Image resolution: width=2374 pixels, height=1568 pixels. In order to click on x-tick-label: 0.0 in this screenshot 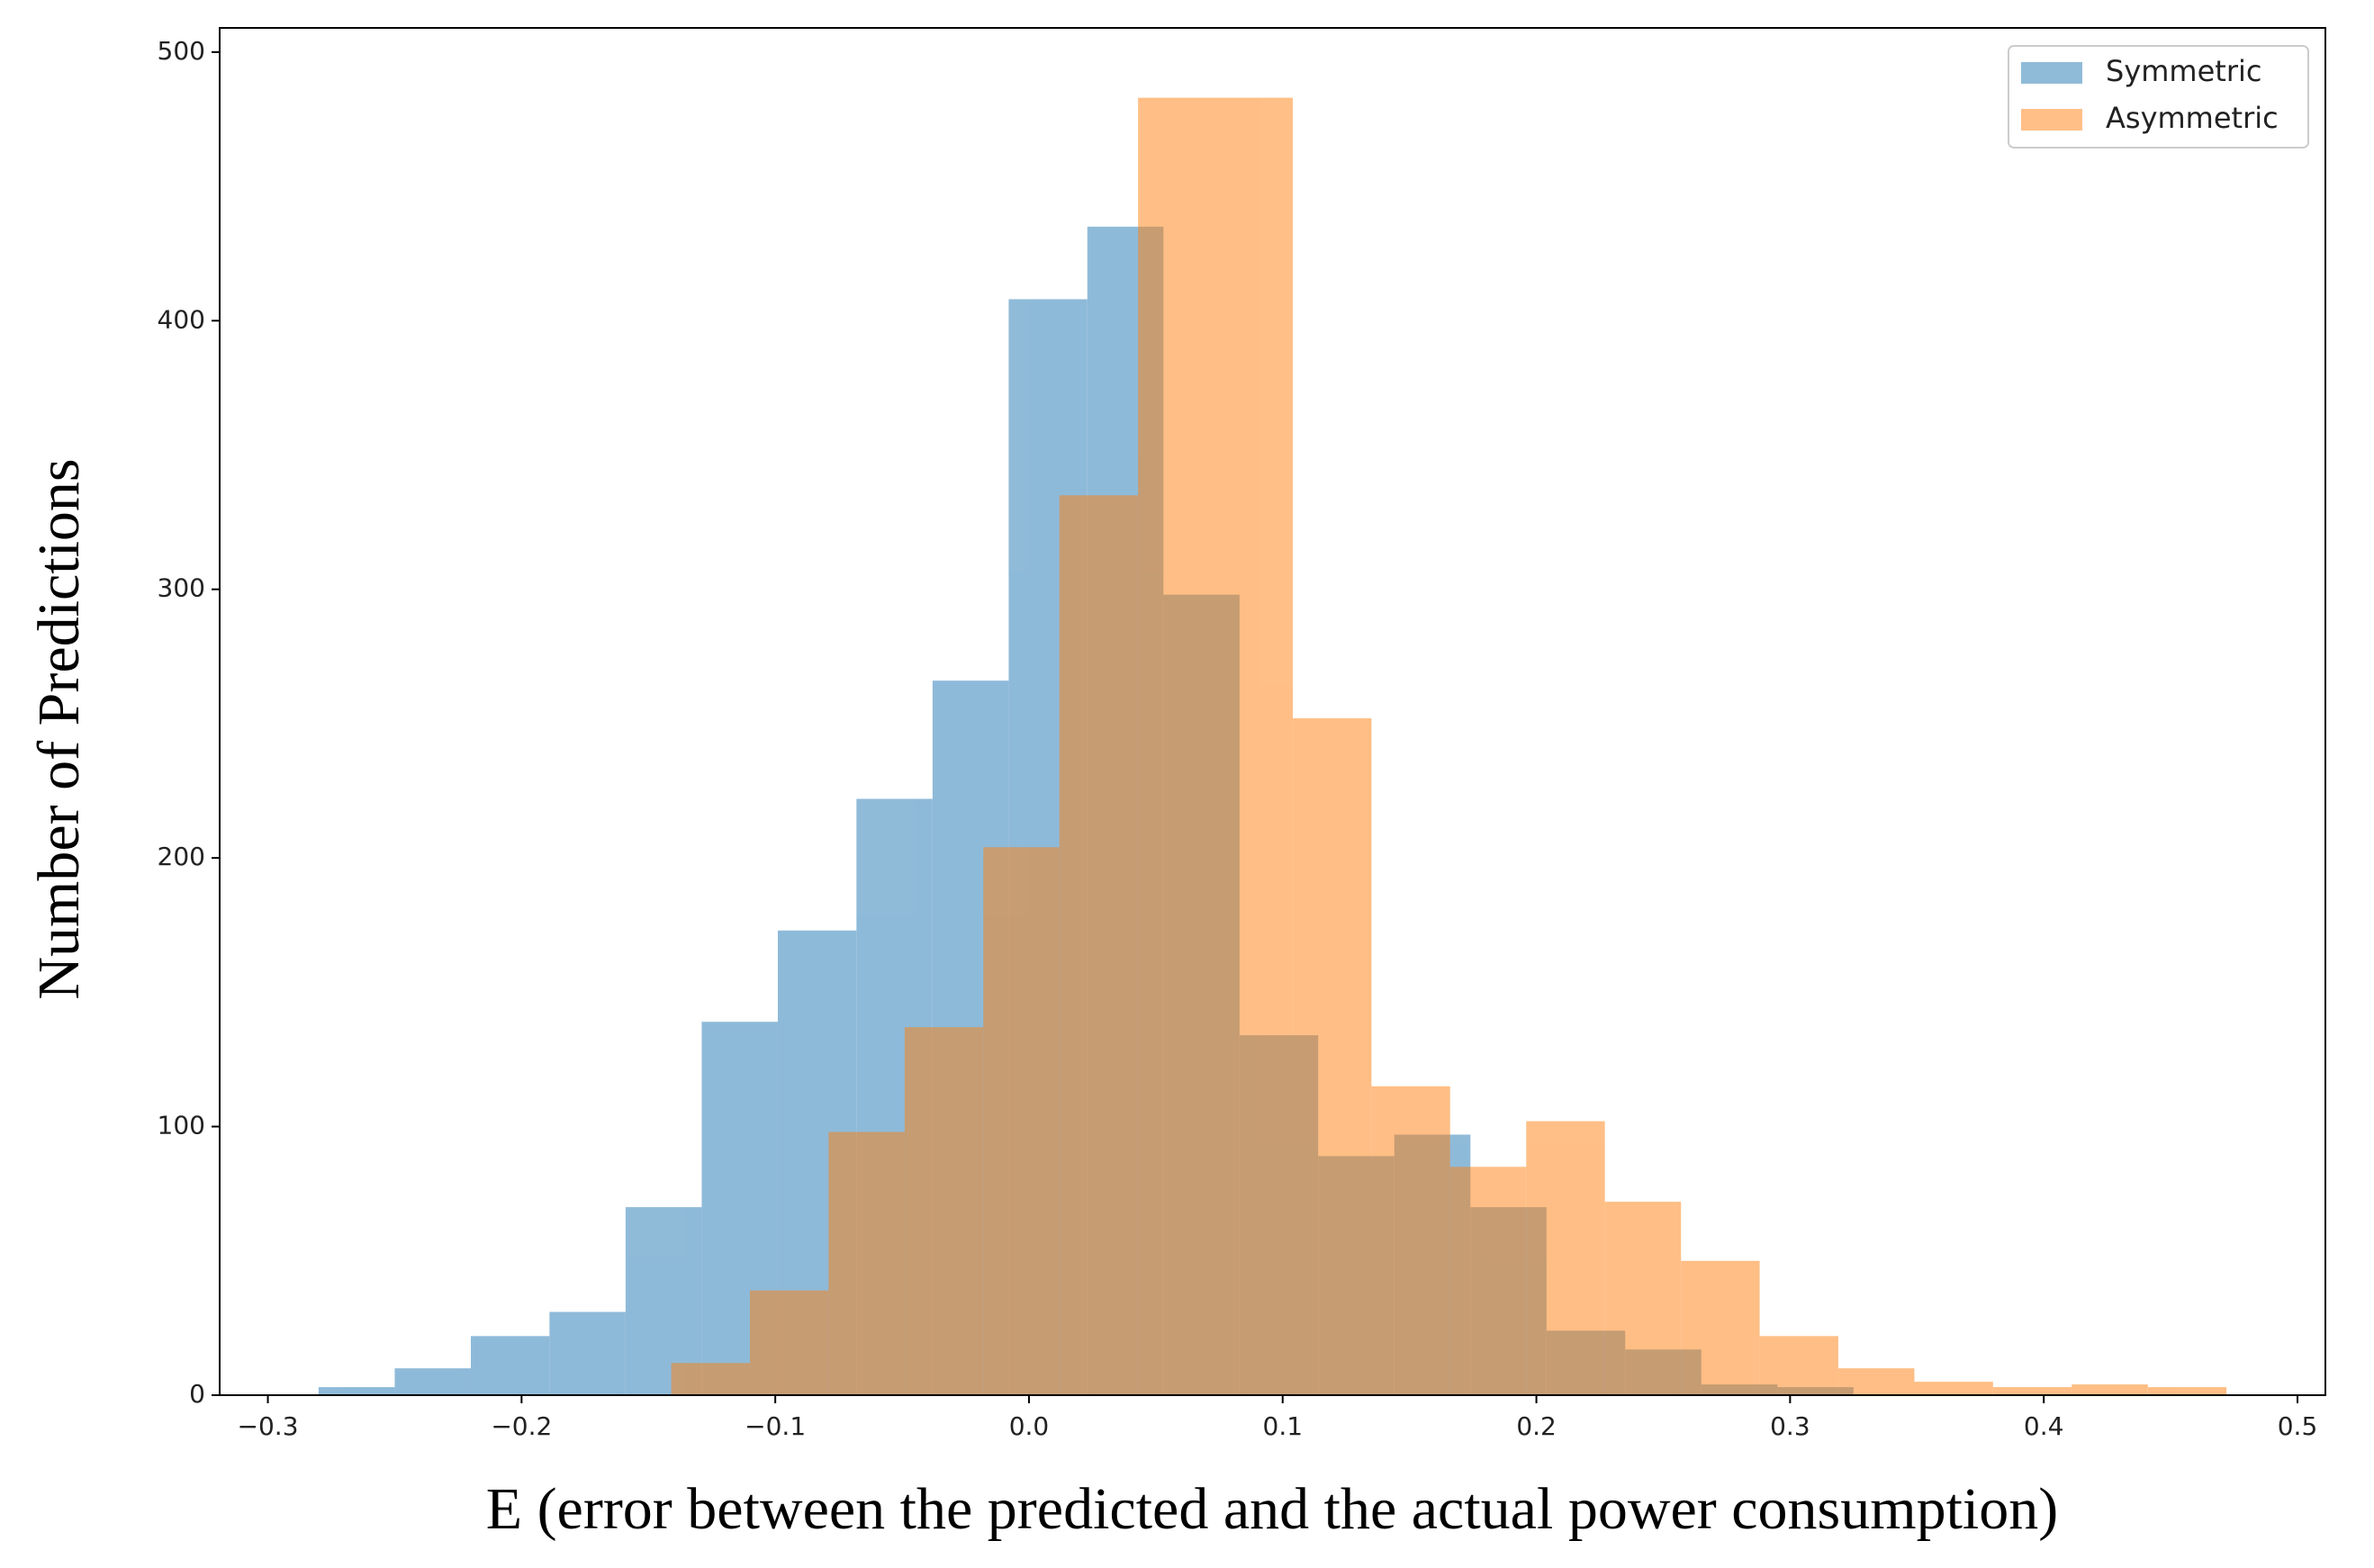, I will do `click(1030, 1426)`.